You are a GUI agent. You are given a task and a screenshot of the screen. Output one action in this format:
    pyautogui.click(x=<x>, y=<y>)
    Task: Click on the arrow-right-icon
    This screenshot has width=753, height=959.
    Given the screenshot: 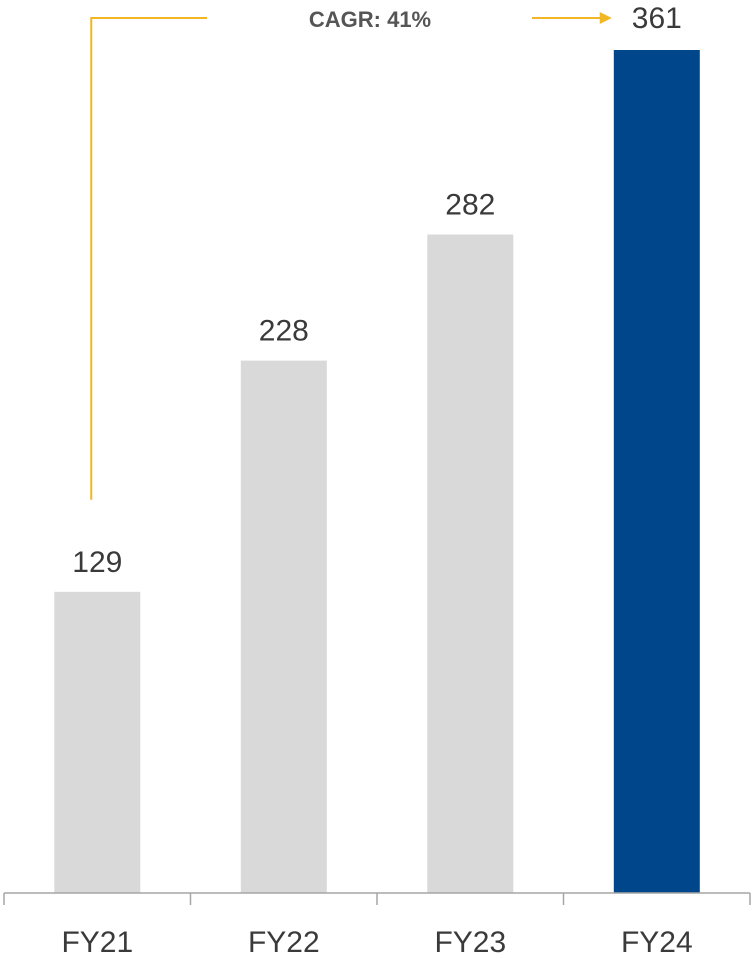 What is the action you would take?
    pyautogui.click(x=605, y=18)
    